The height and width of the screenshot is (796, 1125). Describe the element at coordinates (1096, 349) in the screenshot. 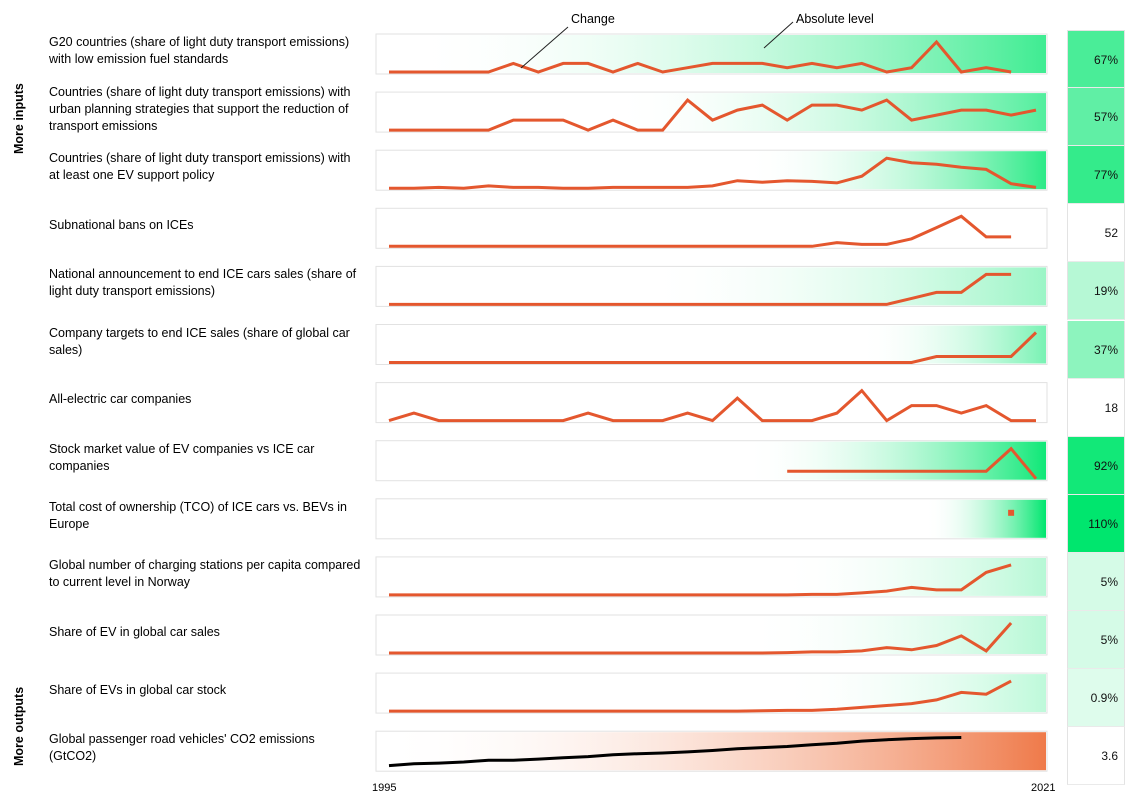

I see `row-value-5: 37%` at that location.